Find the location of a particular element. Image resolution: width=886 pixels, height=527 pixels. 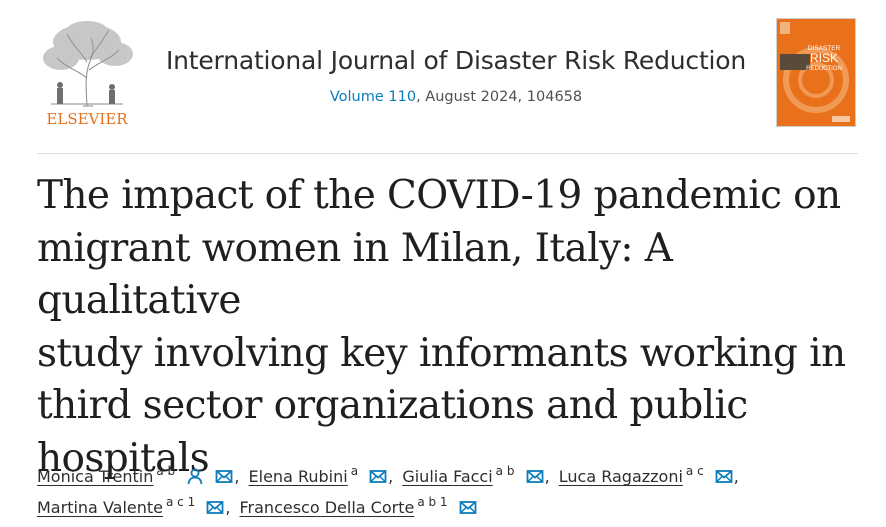

cover-title-line2: RISK is located at coordinates (824, 58).